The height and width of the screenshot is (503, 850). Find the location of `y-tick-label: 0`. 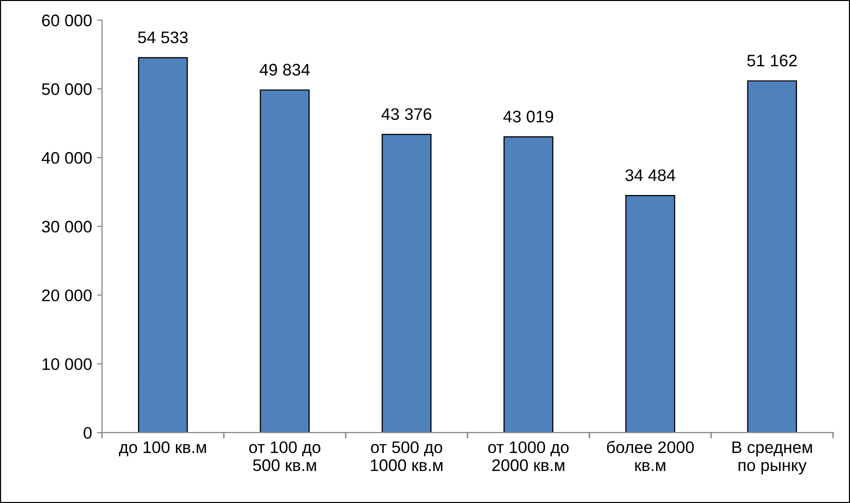

y-tick-label: 0 is located at coordinates (88, 432).